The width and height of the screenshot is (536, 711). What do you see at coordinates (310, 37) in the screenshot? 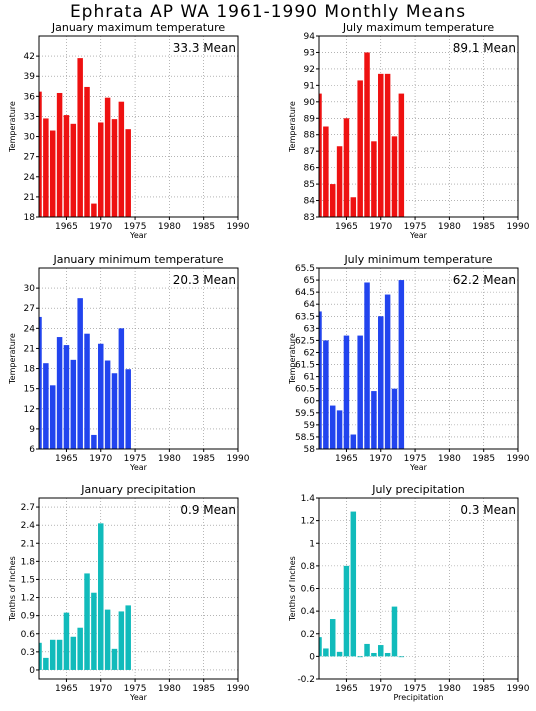
I see `y-tick-label: 94` at bounding box center [310, 37].